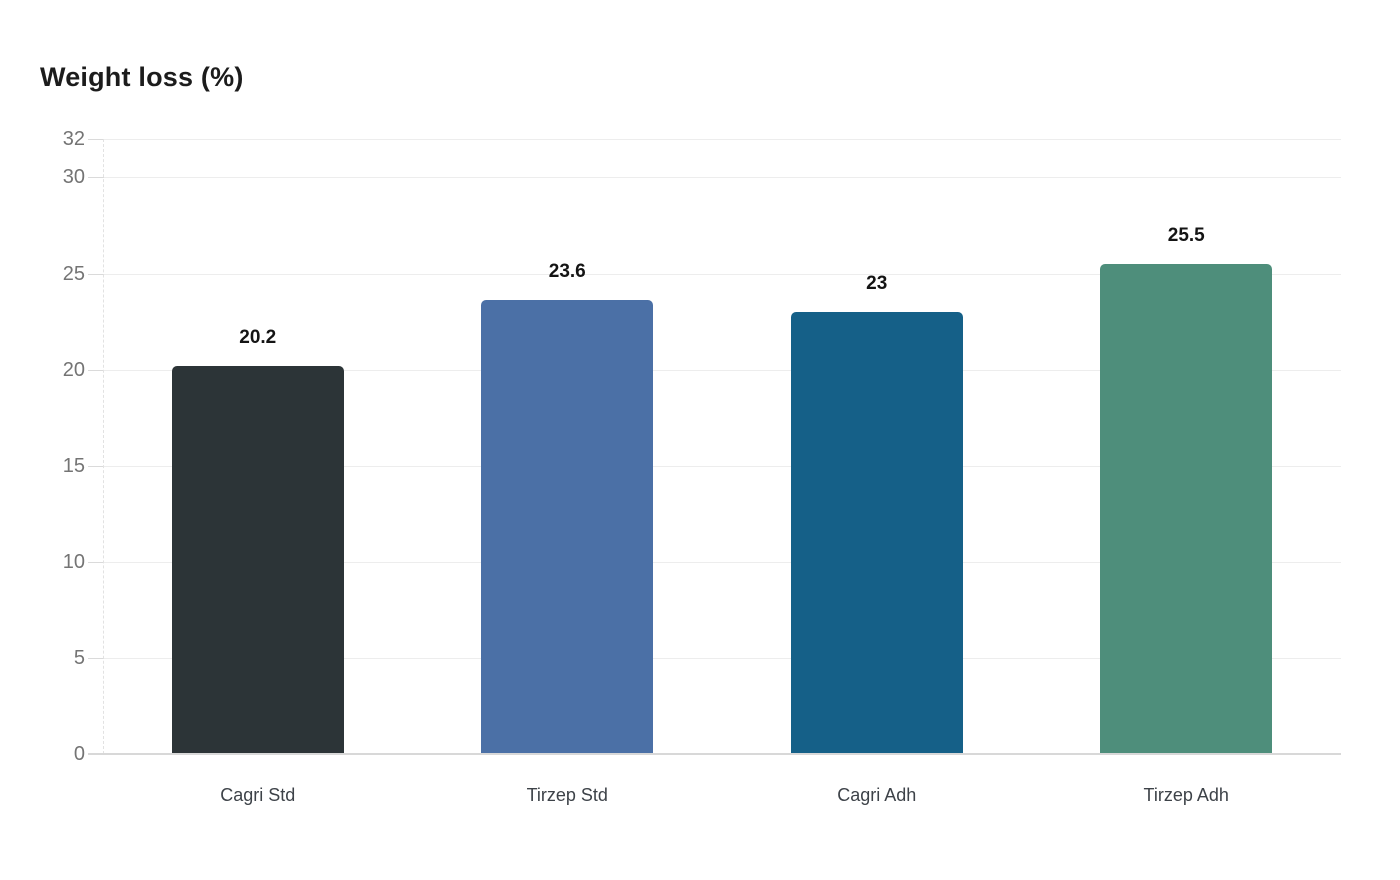 The image size is (1400, 880). What do you see at coordinates (73, 369) in the screenshot?
I see `y-axis-tick-label: 20` at bounding box center [73, 369].